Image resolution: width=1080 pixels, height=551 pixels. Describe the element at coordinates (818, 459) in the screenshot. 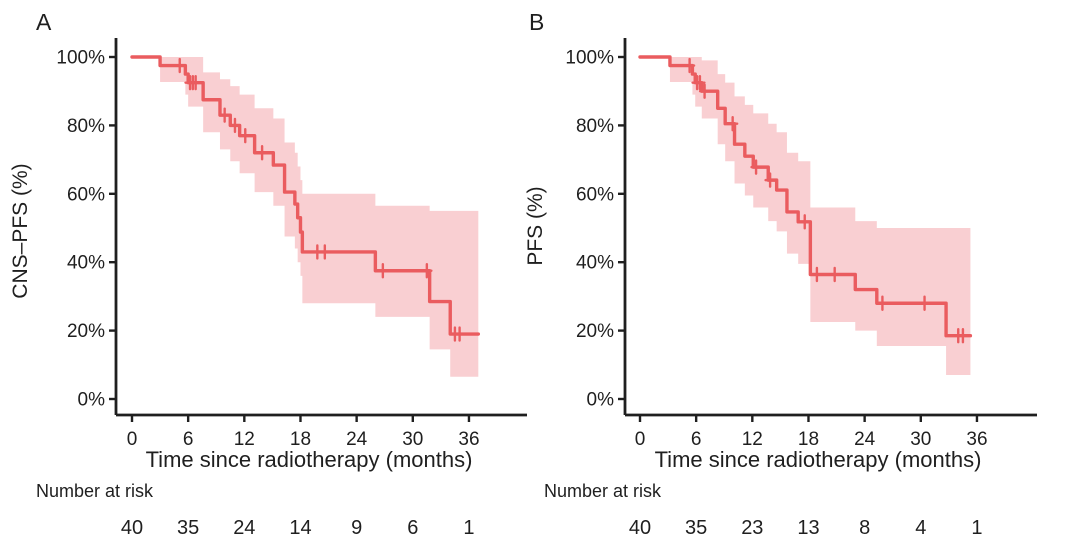

I see `panel-b-x-axis-title: Time since radiotherapy (months)` at that location.